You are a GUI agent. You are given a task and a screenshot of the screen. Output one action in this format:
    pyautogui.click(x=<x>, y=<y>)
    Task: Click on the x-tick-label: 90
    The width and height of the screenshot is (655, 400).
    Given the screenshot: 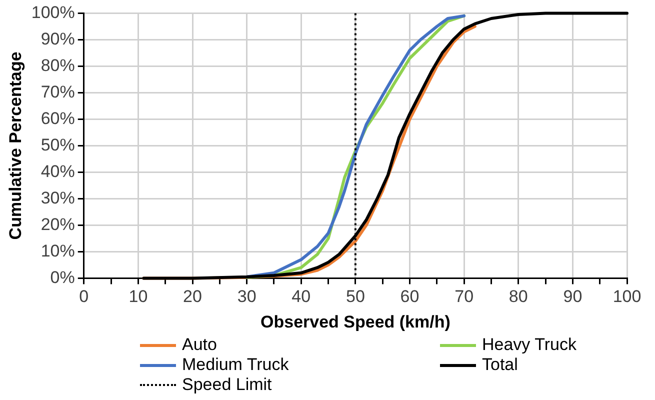 What is the action you would take?
    pyautogui.click(x=572, y=296)
    